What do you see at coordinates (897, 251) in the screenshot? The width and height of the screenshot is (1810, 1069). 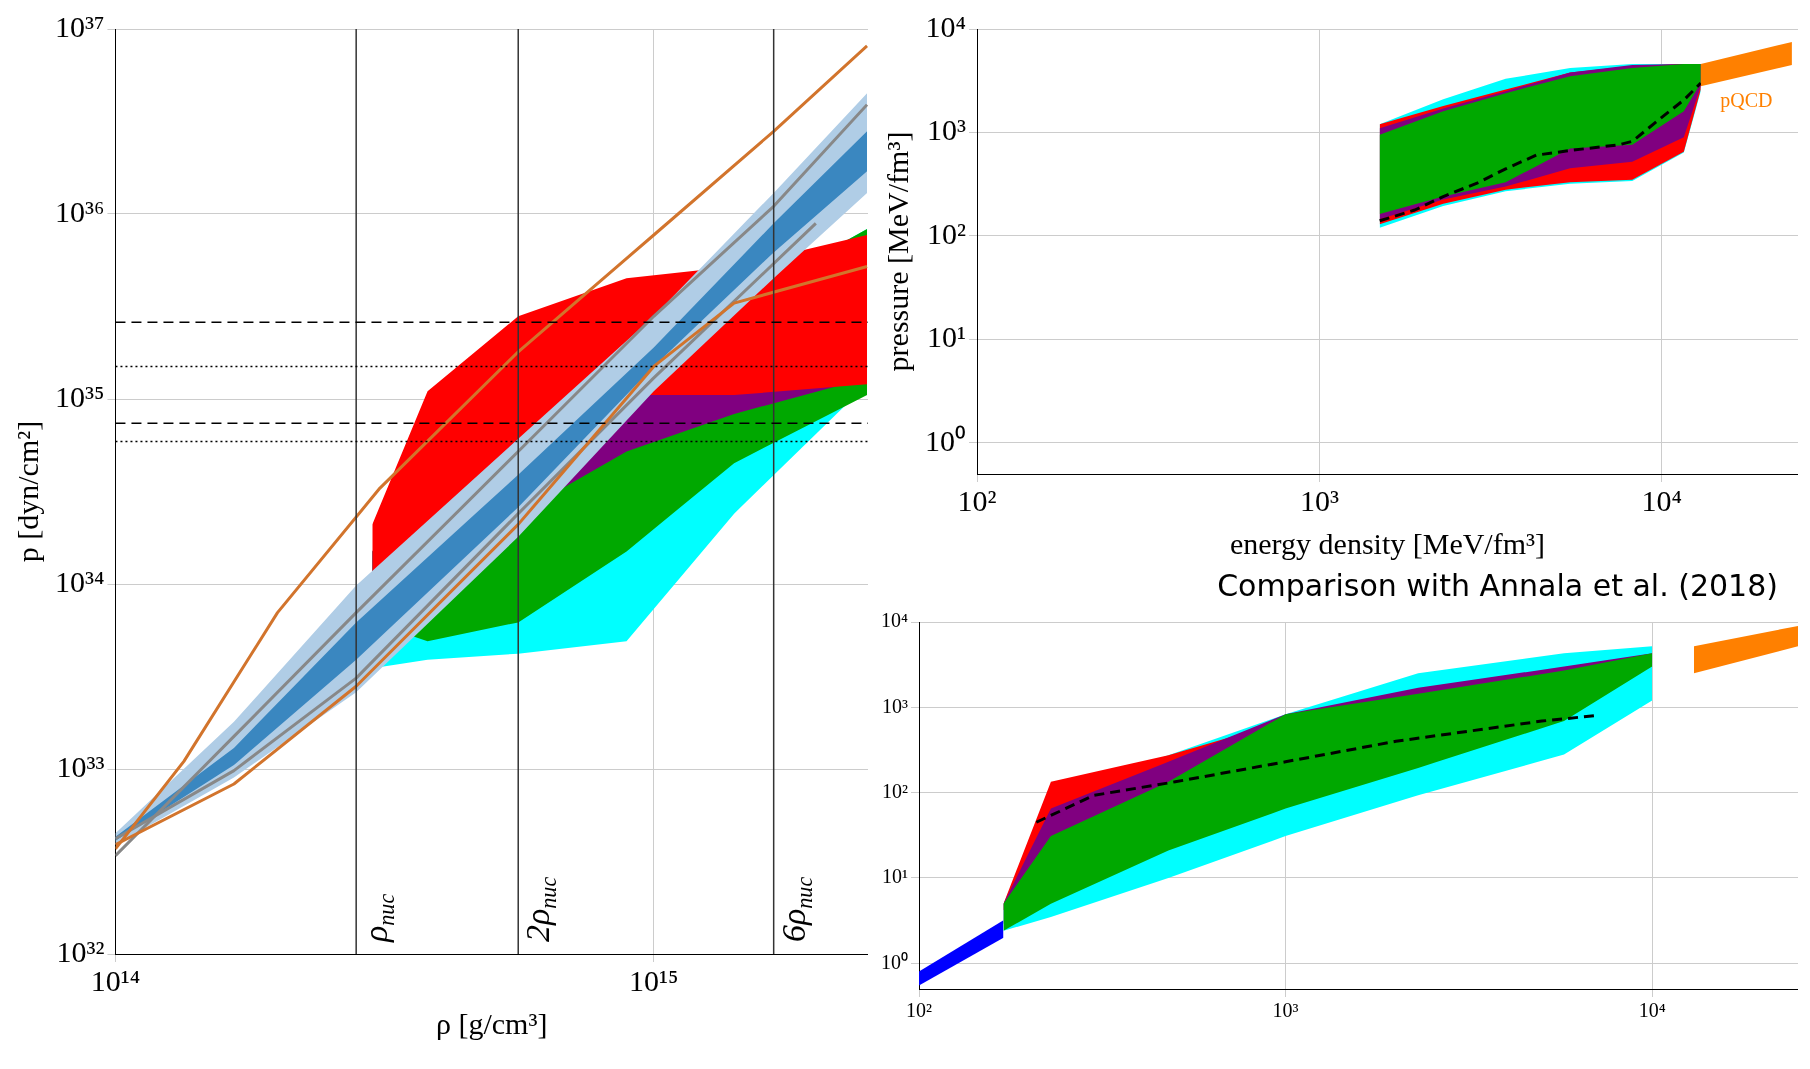 I see `y-axis-title: pressure [MeV/fm³]` at bounding box center [897, 251].